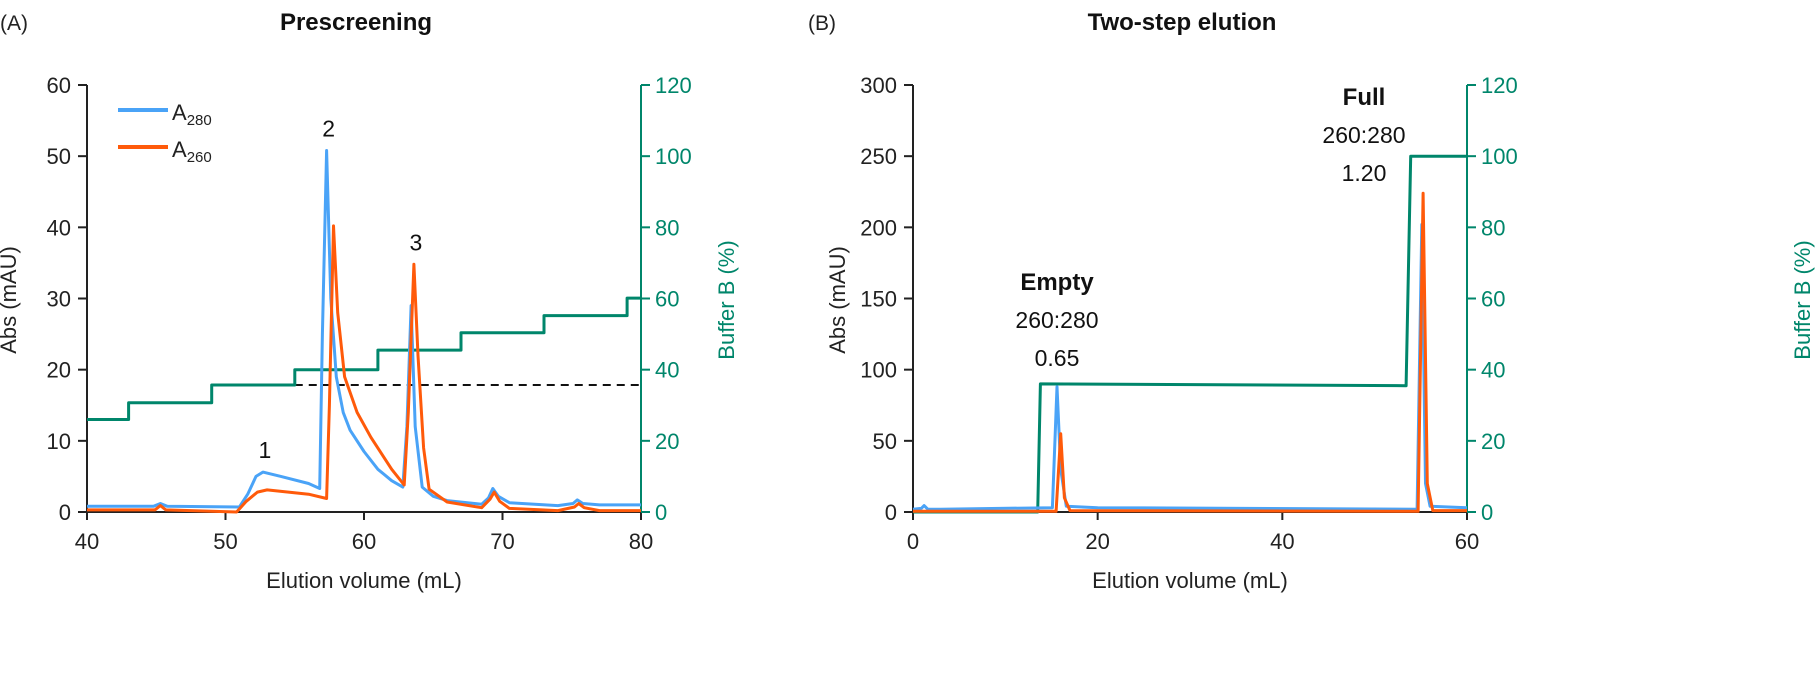 The width and height of the screenshot is (1818, 690). I want to click on y-tick-label: 40, so click(59, 227).